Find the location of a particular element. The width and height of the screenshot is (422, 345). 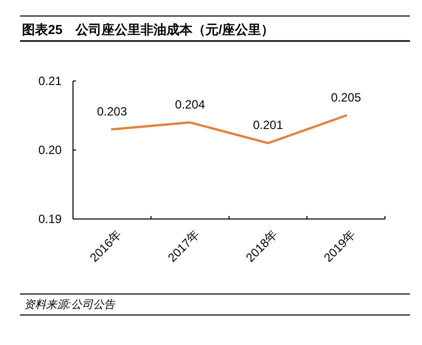

y-tick-label: 0.19 is located at coordinates (50, 219).